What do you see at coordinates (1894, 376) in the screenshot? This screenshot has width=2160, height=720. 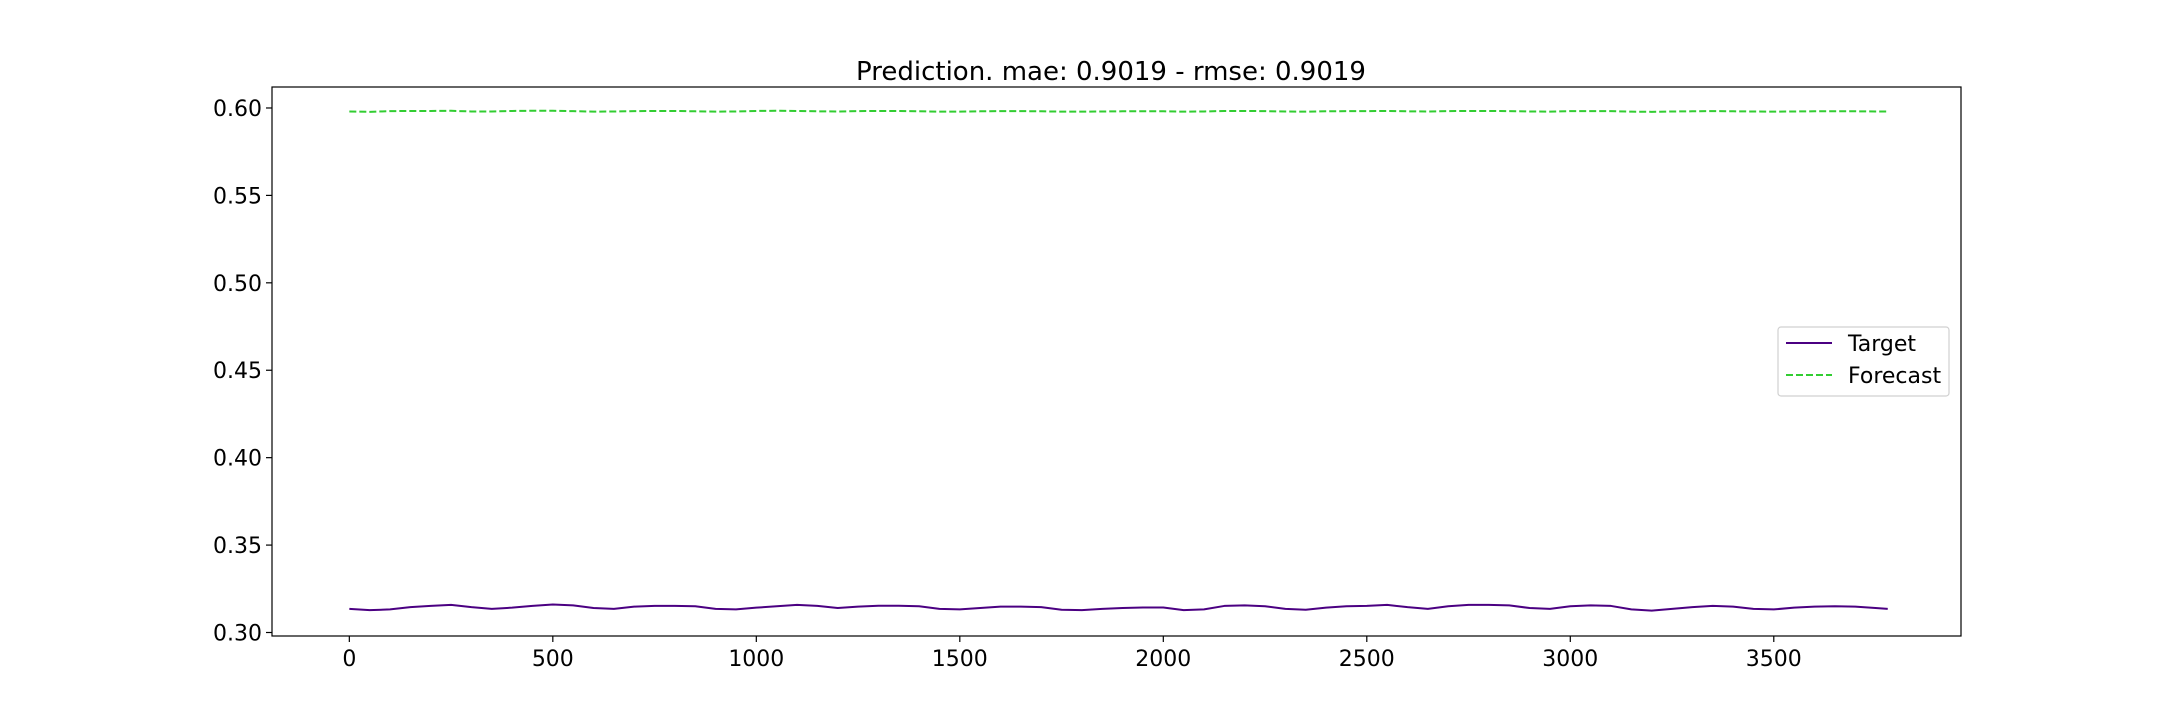 I see `legend-label-forecast: Forecast` at bounding box center [1894, 376].